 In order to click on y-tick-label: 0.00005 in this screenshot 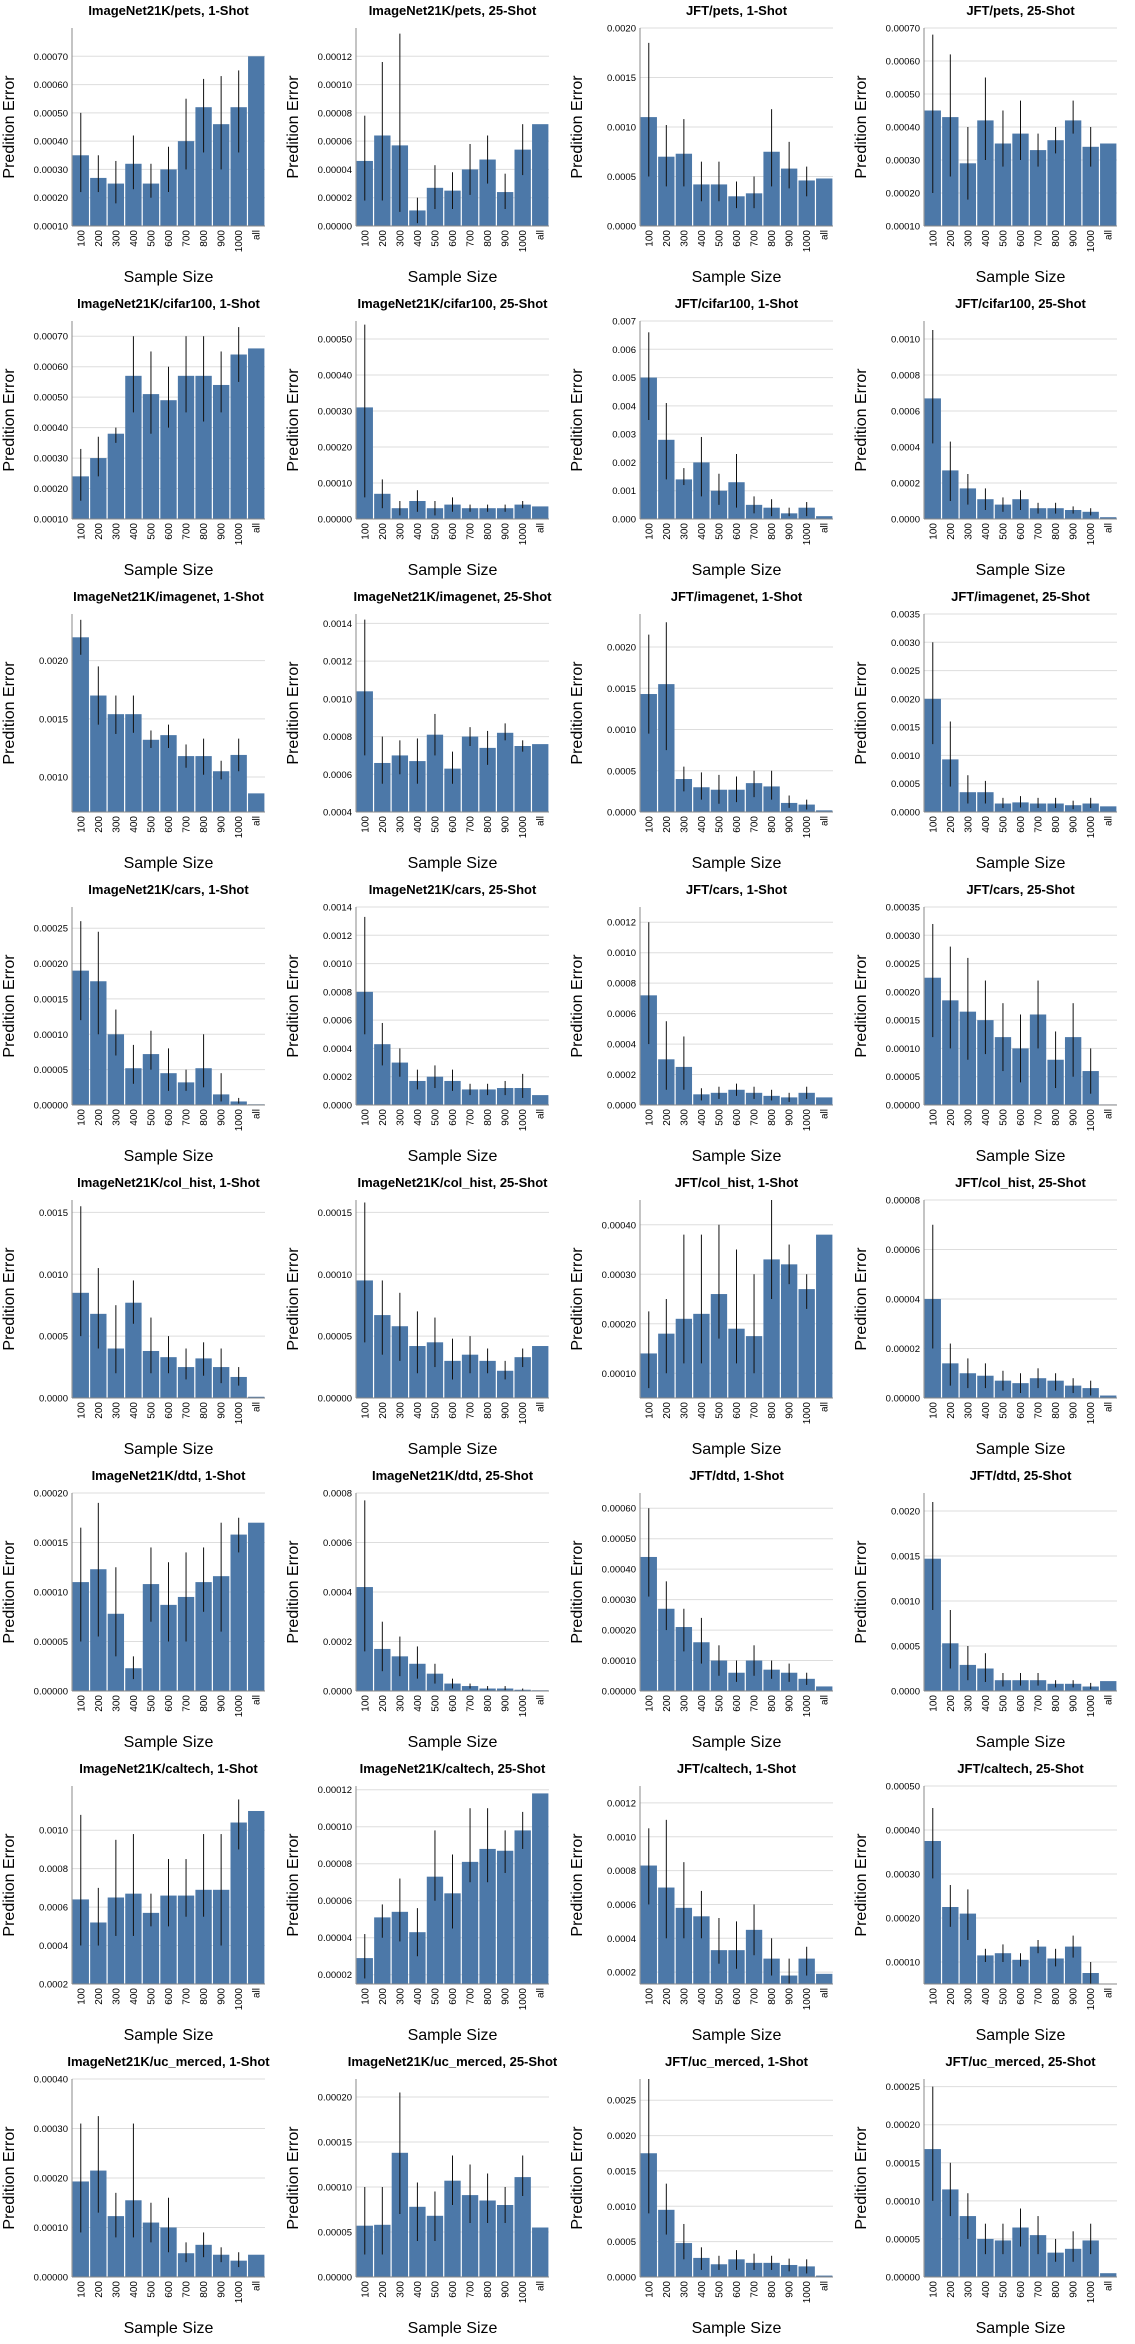, I will do `click(335, 2233)`.